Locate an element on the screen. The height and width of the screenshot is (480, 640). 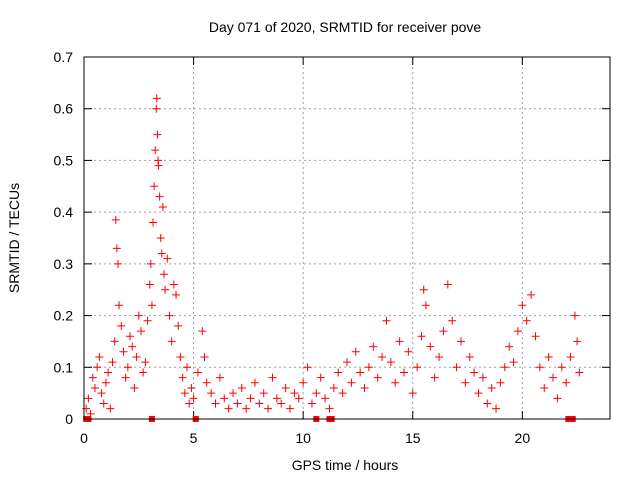
y-tick-label: 0.5 is located at coordinates (64, 160).